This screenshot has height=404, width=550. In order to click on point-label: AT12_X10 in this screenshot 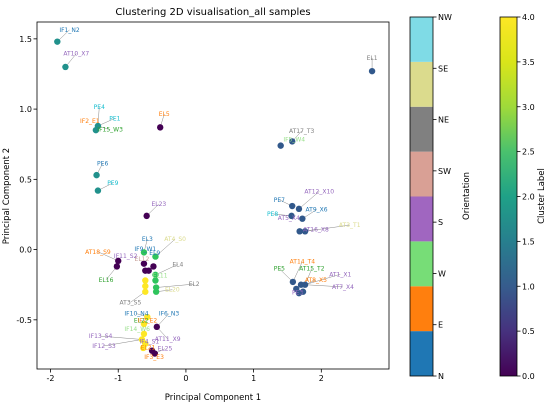, I will do `click(319, 191)`.